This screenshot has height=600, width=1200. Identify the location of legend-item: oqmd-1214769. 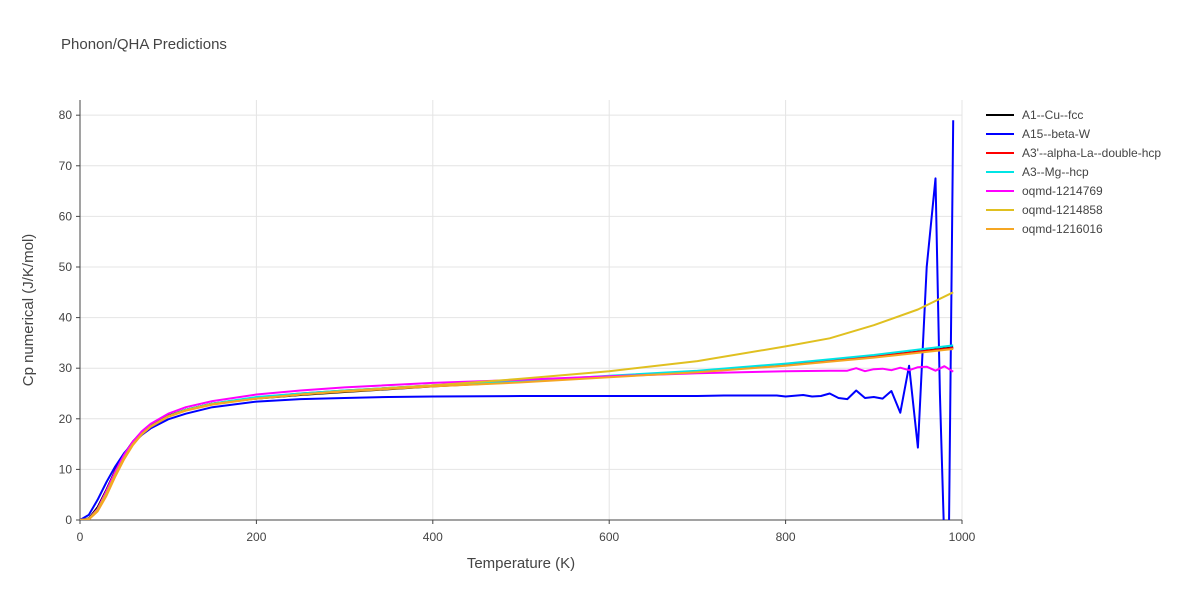
(1073, 190).